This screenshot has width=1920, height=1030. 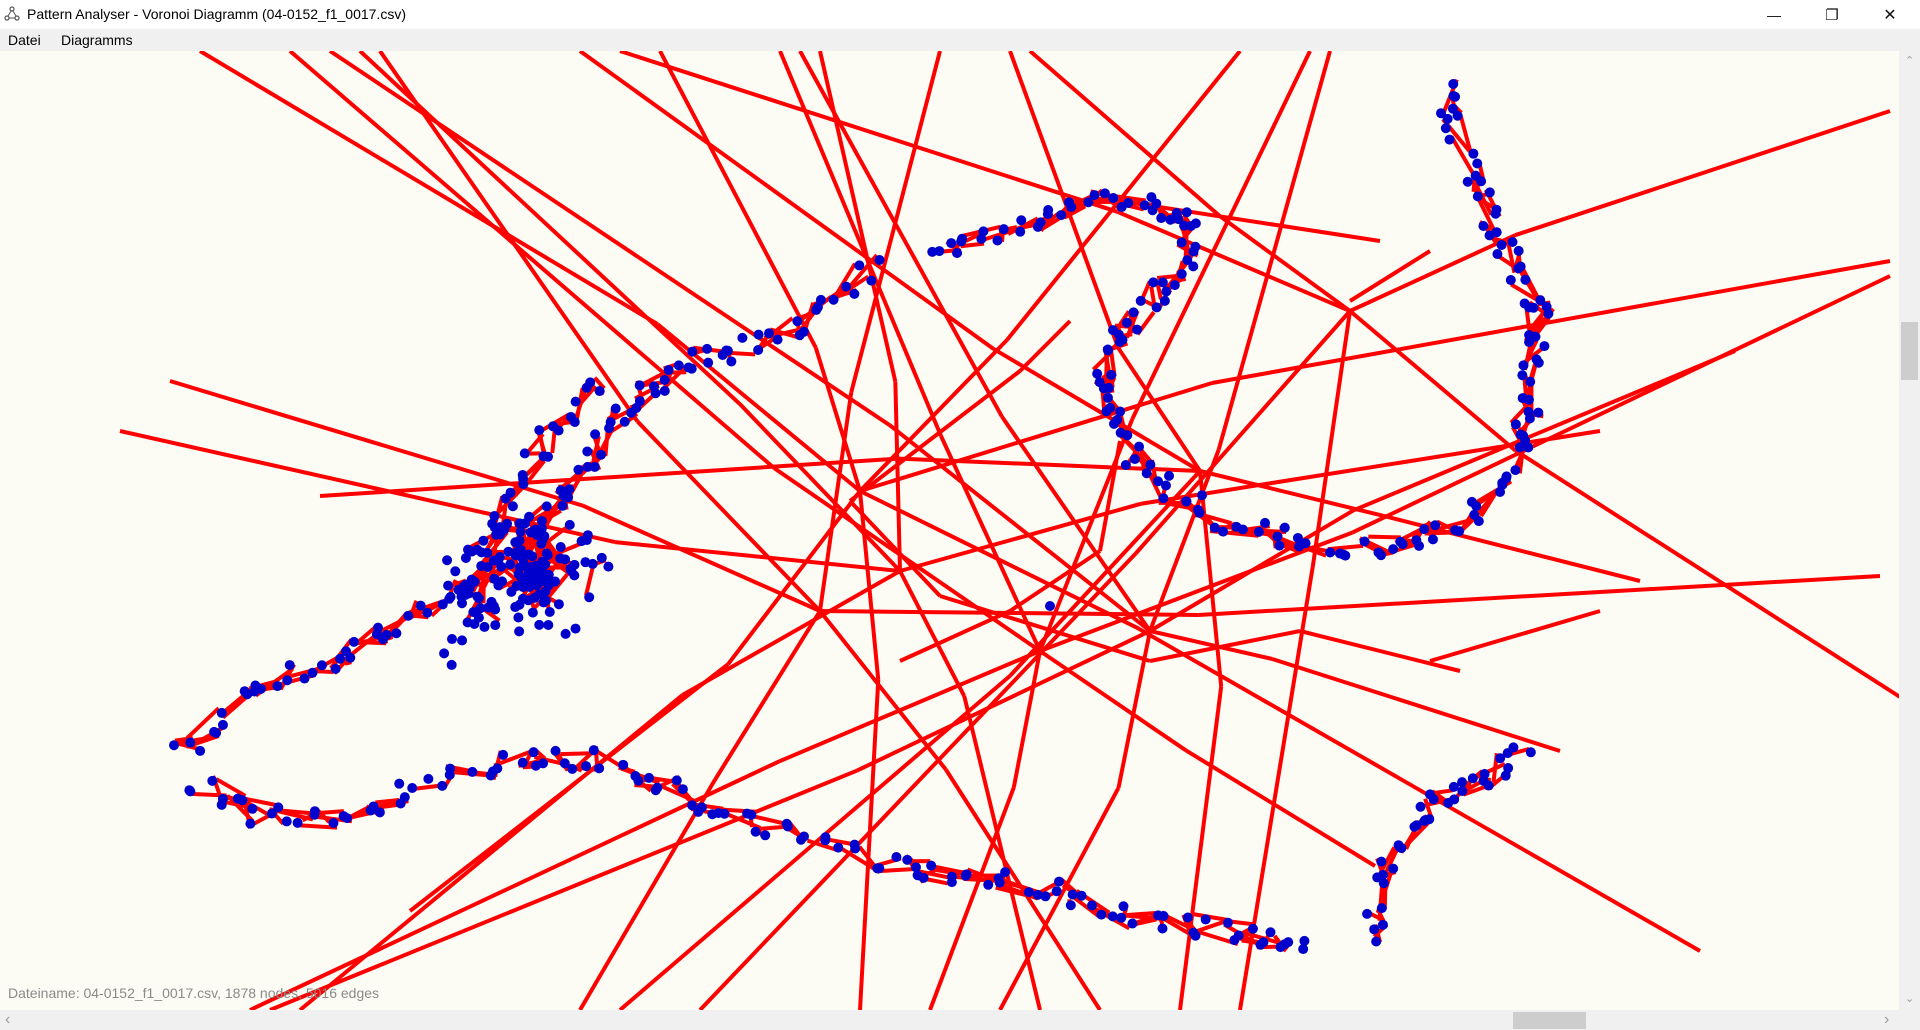 I want to click on scroll-right-icon: ›, so click(x=1887, y=1019).